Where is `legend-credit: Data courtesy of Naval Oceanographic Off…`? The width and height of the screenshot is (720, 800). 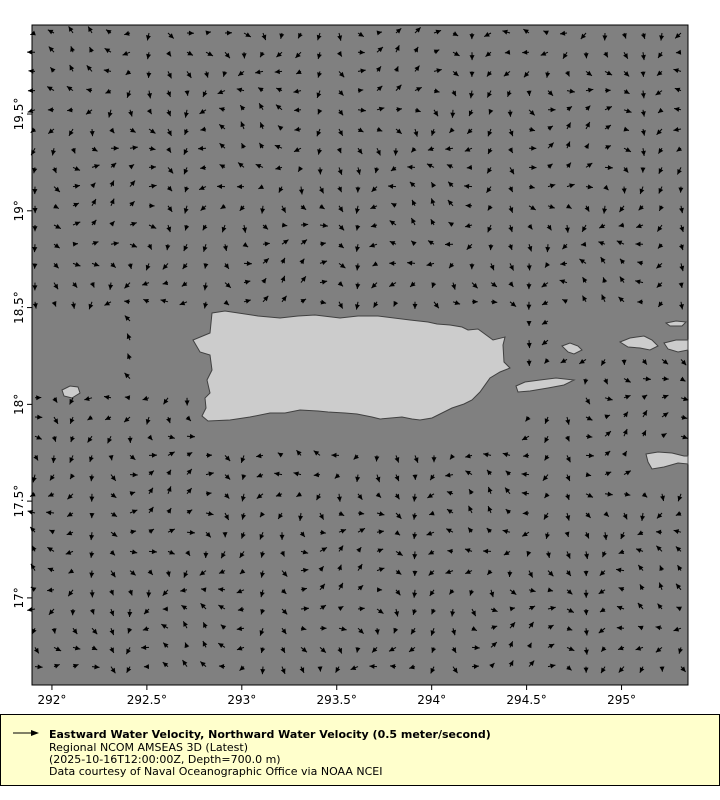
legend-credit: Data courtesy of Naval Oceanographic Off… is located at coordinates (216, 771).